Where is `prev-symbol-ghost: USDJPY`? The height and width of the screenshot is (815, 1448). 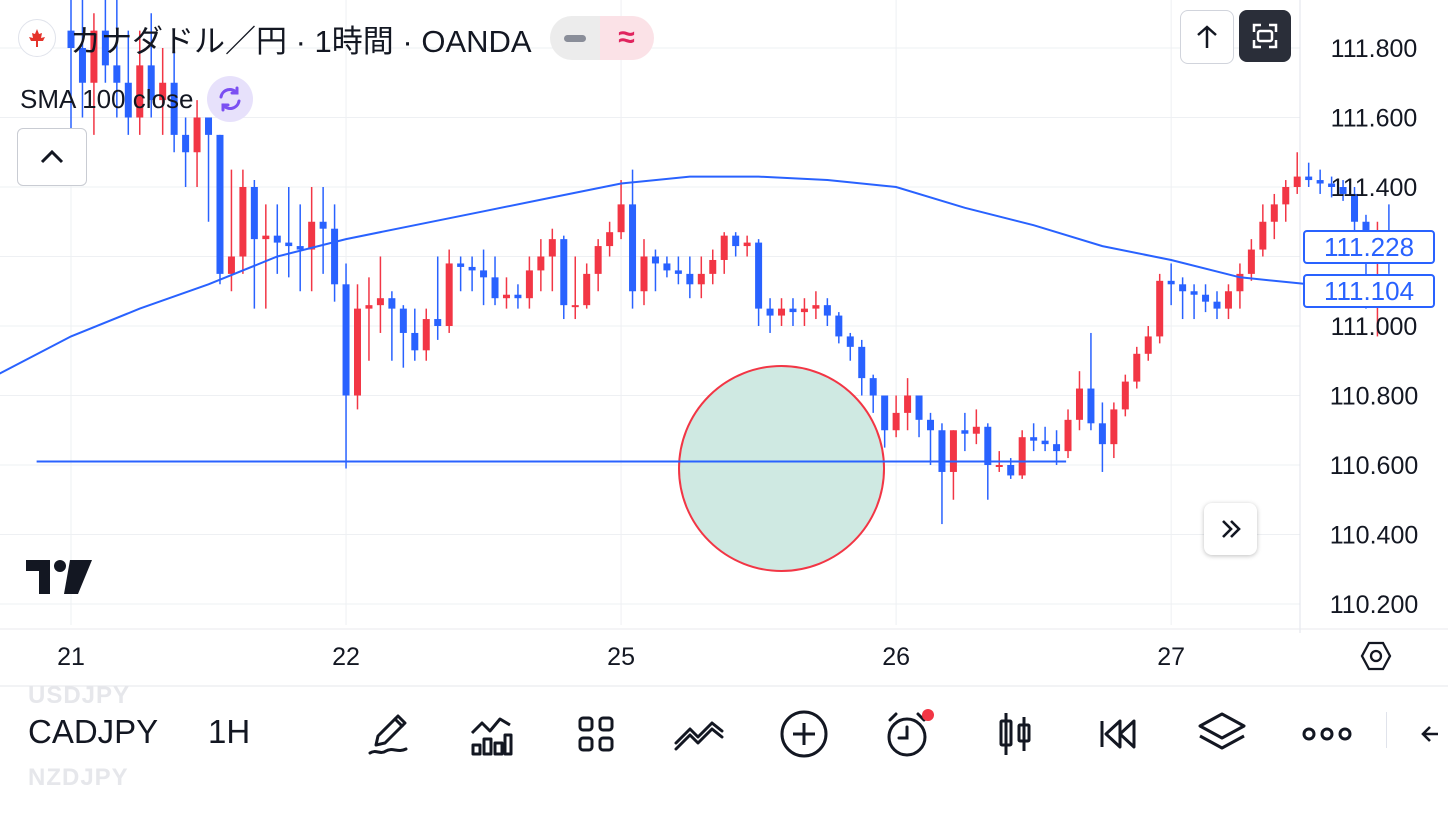 prev-symbol-ghost: USDJPY is located at coordinates (79, 695).